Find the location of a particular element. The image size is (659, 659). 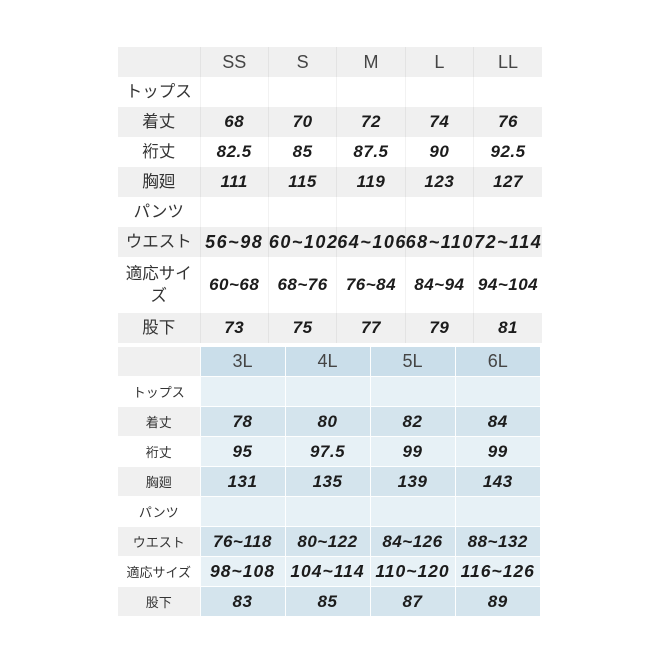

table-row-fit-size: 適応サイズ 98~108 104~114 110~120 116~126 is located at coordinates (329, 571).